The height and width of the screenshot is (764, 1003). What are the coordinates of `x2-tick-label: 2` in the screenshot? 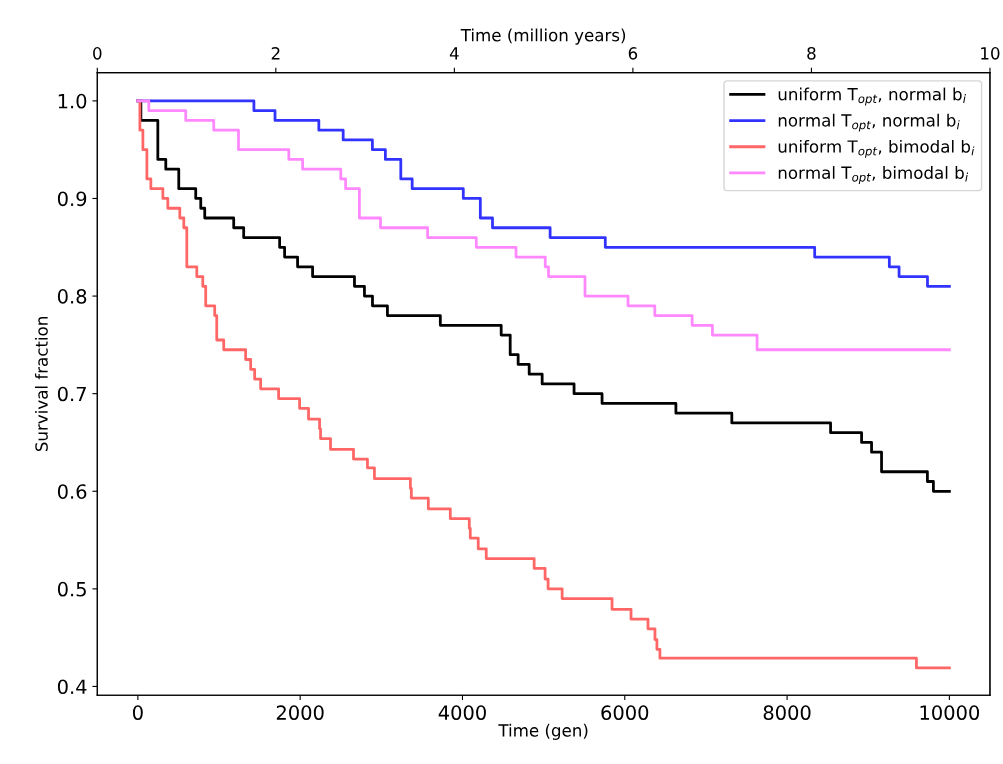 It's located at (275, 53).